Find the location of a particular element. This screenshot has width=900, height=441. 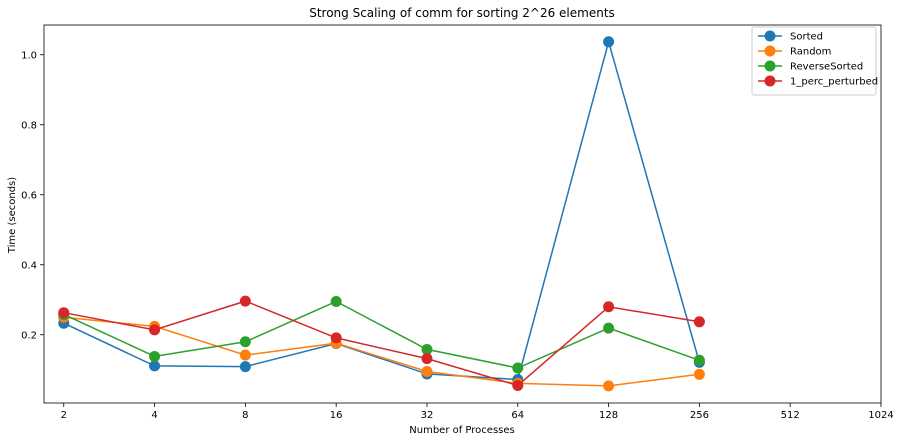

x-axis-label: Number of Processes is located at coordinates (461, 430).